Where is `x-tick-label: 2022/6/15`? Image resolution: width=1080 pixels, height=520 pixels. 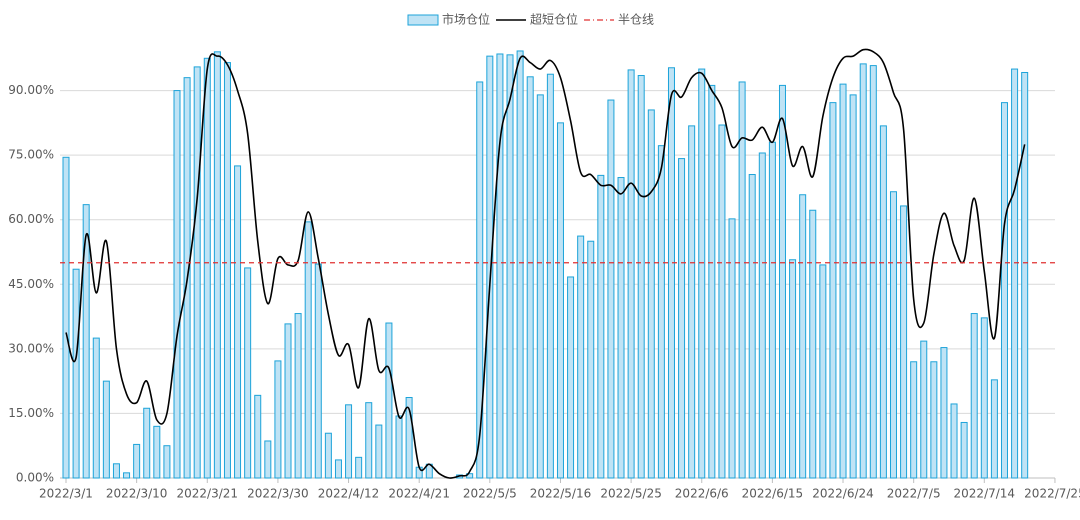 x-tick-label: 2022/6/15 is located at coordinates (773, 494).